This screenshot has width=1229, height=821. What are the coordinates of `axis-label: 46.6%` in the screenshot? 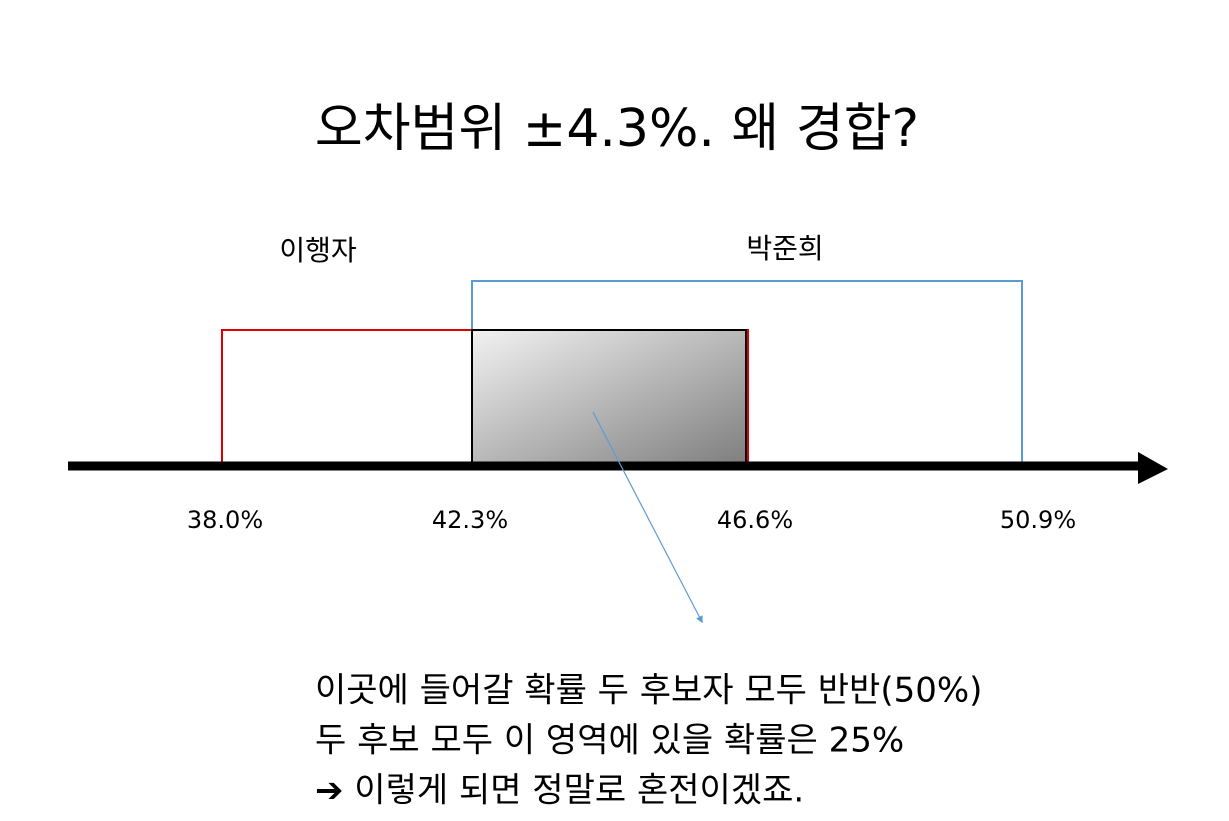 It's located at (755, 520).